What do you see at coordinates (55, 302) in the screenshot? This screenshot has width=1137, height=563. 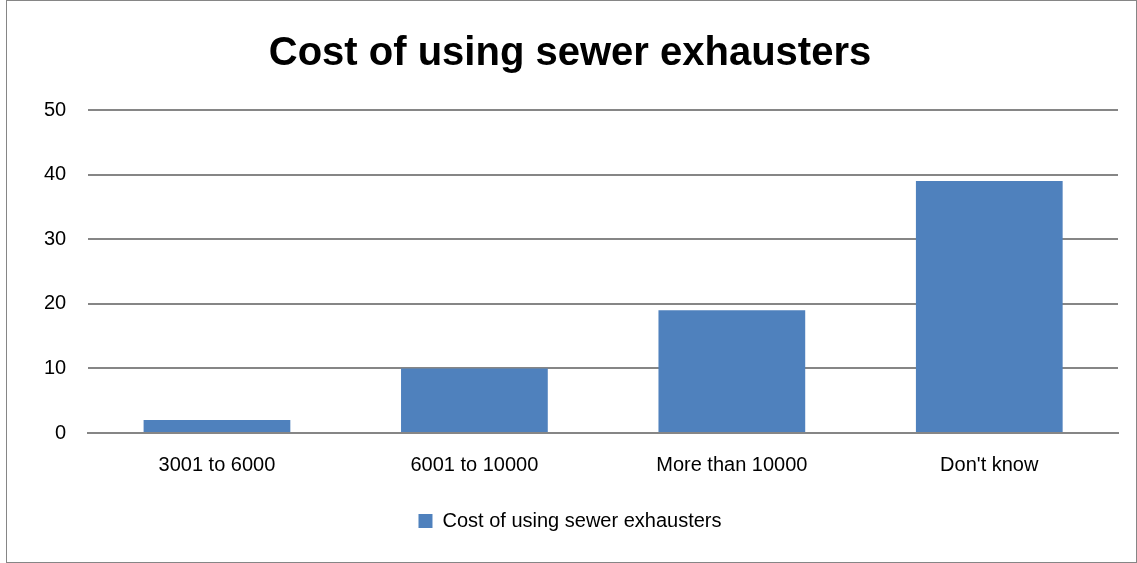 I see `y-tick-label: 20` at bounding box center [55, 302].